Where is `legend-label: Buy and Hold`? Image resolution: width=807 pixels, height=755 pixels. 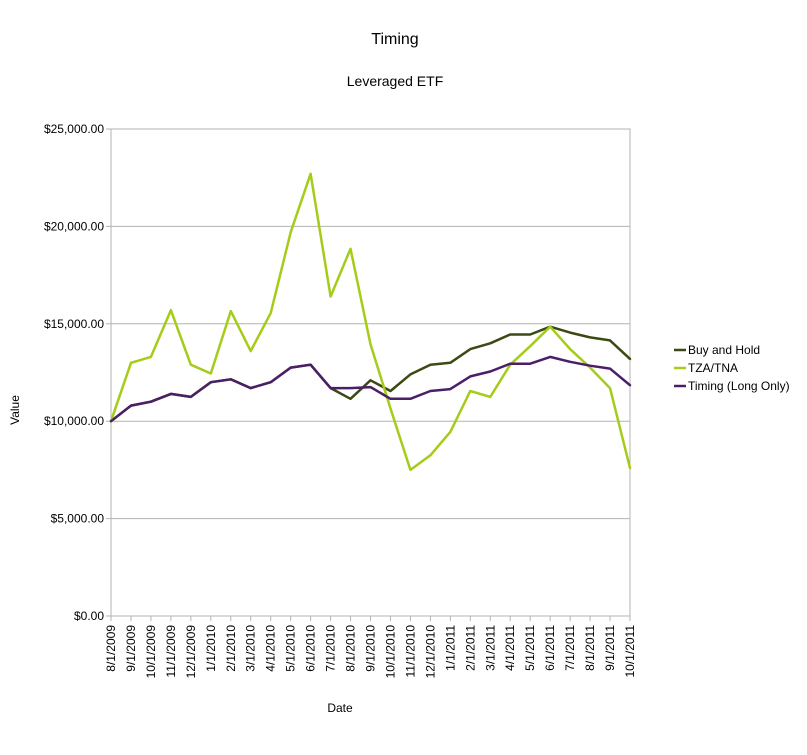
legend-label: Buy and Hold is located at coordinates (724, 350).